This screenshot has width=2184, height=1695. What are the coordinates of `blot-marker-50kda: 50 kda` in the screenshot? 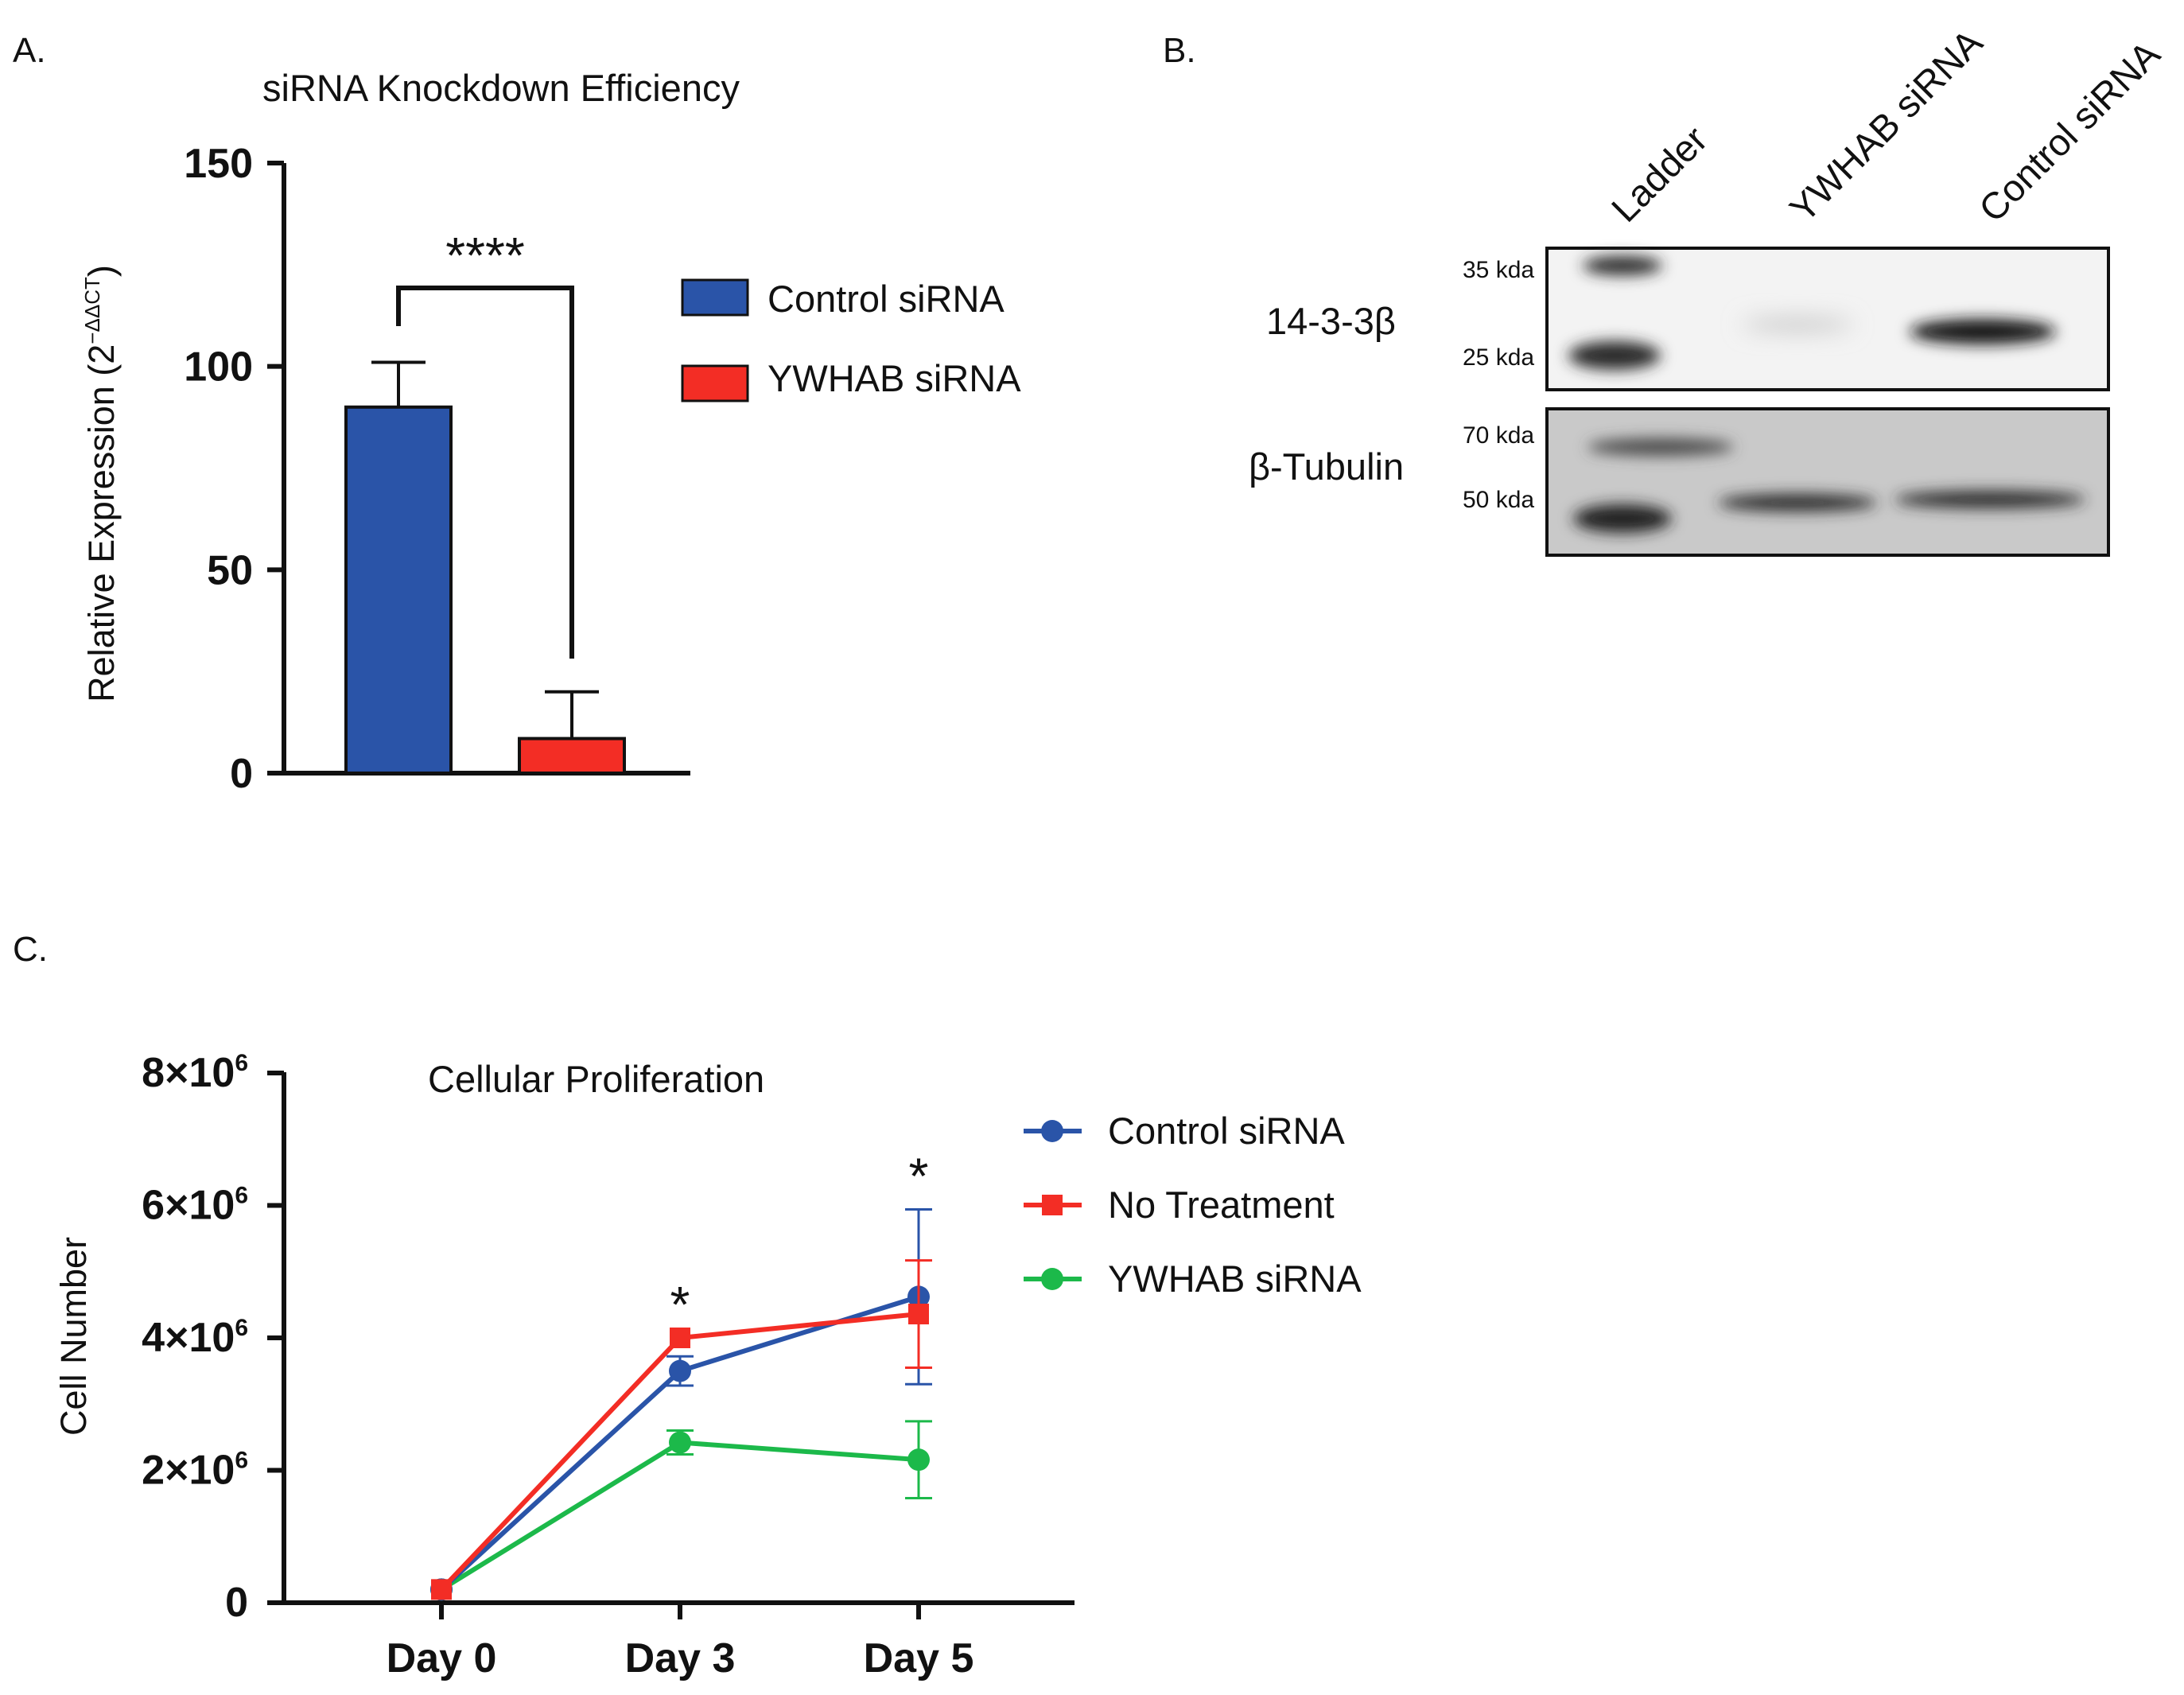 It's located at (1498, 500).